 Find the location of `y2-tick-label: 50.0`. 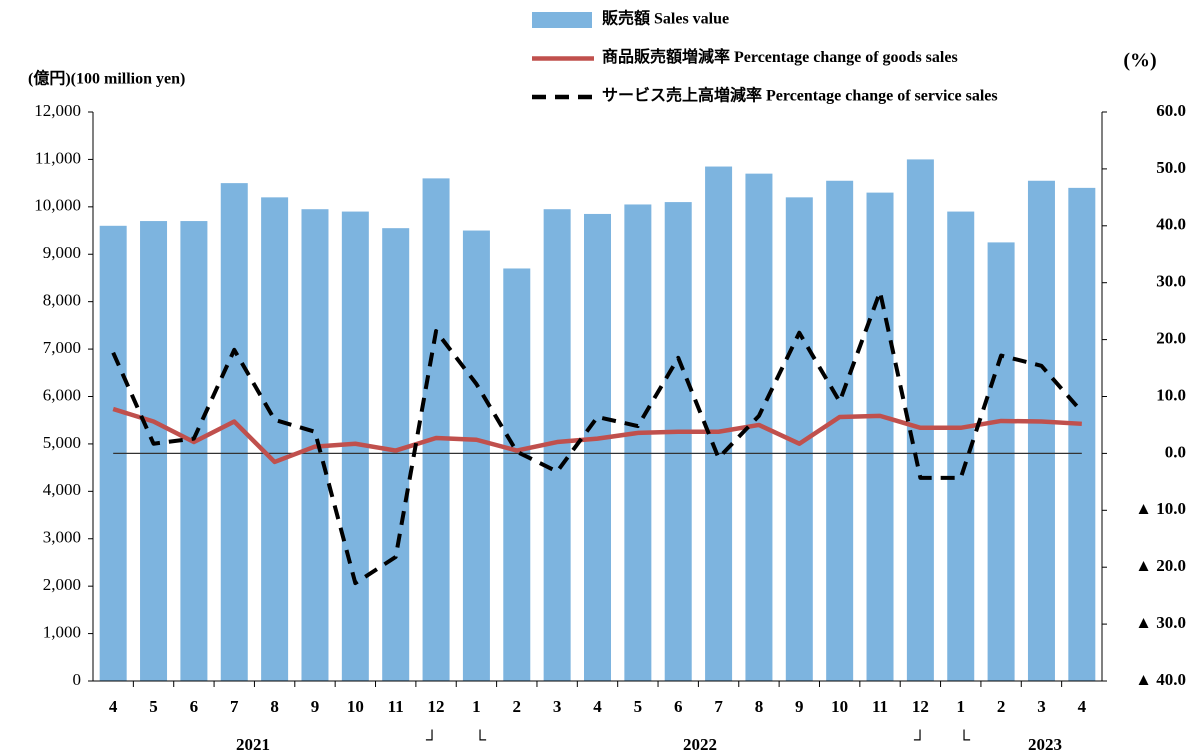

y2-tick-label: 50.0 is located at coordinates (1171, 167).